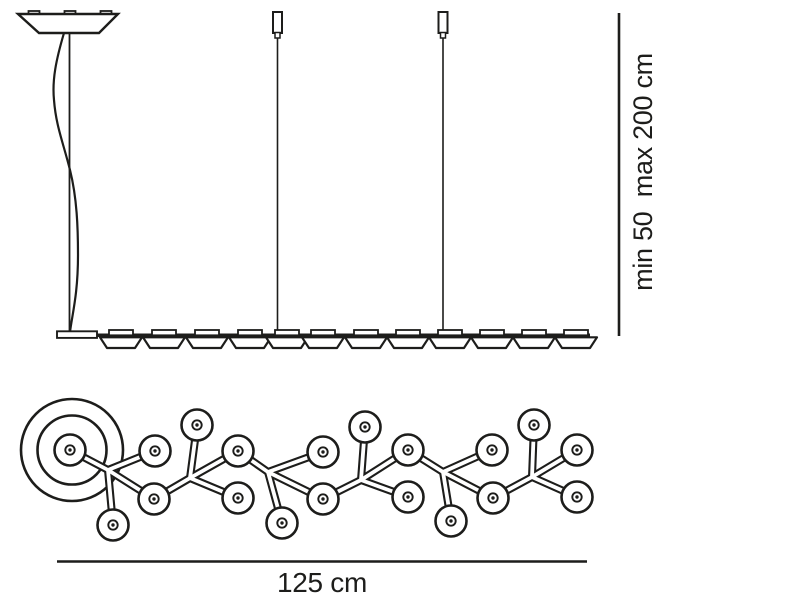 Image resolution: width=800 pixels, height=600 pixels. I want to click on canopy-plate, so click(67, 23).